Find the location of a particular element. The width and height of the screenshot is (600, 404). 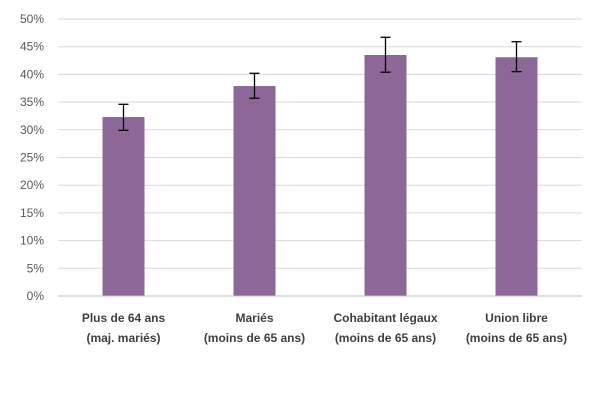

y-tick-label: 15% is located at coordinates (32, 213).